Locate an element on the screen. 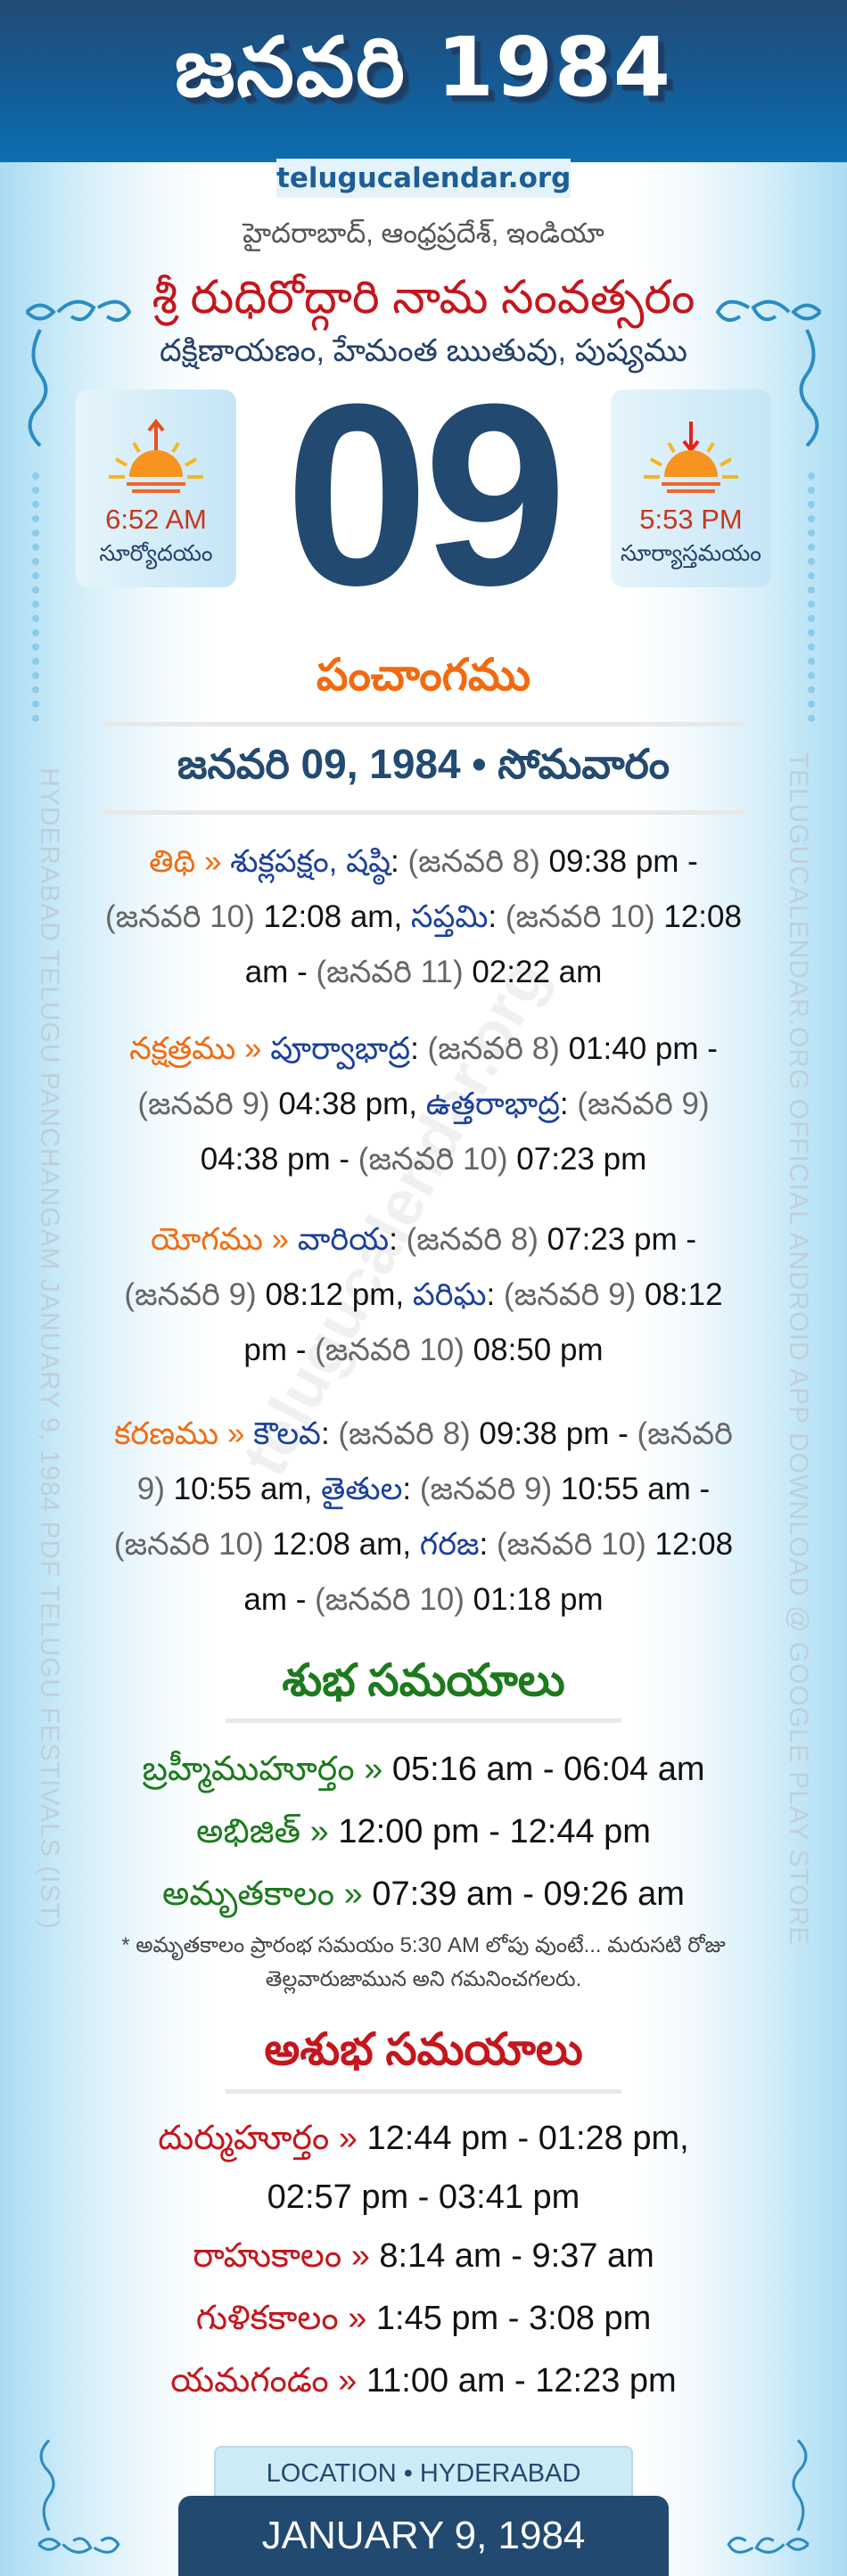 Image resolution: width=847 pixels, height=2576 pixels. shubha-item-amritakalam: అమృతకాలం » 07:39 am - 09:26 am is located at coordinates (424, 1894).